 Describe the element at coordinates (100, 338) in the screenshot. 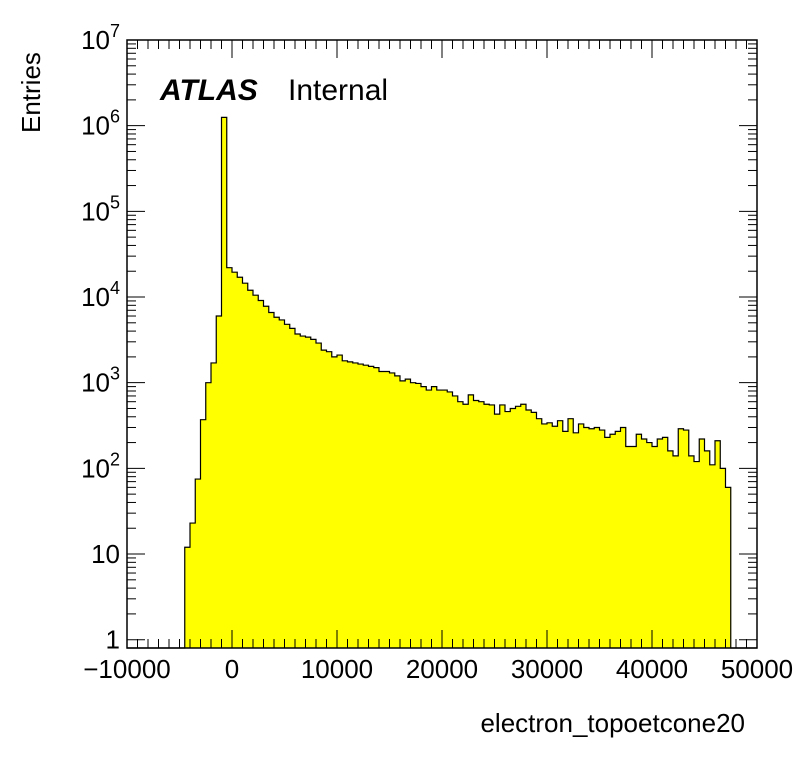

I see `y-tick-labels: 1 10 10² 10³ 10⁴ 10⁵ 10⁶ 10⁷` at that location.